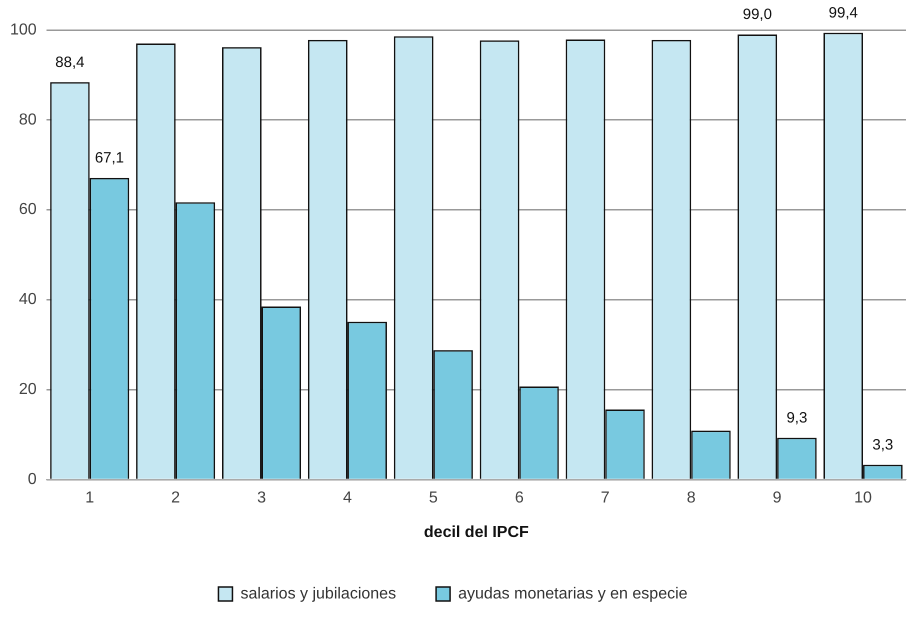 This screenshot has height=632, width=910. Describe the element at coordinates (519, 498) in the screenshot. I see `x-tick-label: 6` at that location.